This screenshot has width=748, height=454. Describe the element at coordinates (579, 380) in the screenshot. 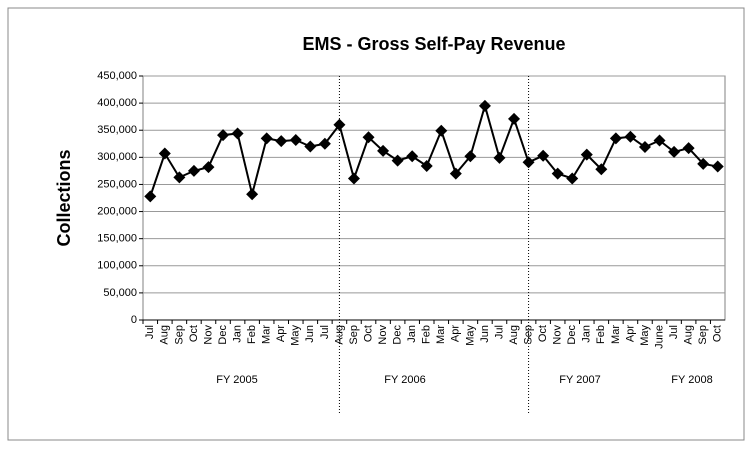

I see `group-label: FY 2007` at that location.